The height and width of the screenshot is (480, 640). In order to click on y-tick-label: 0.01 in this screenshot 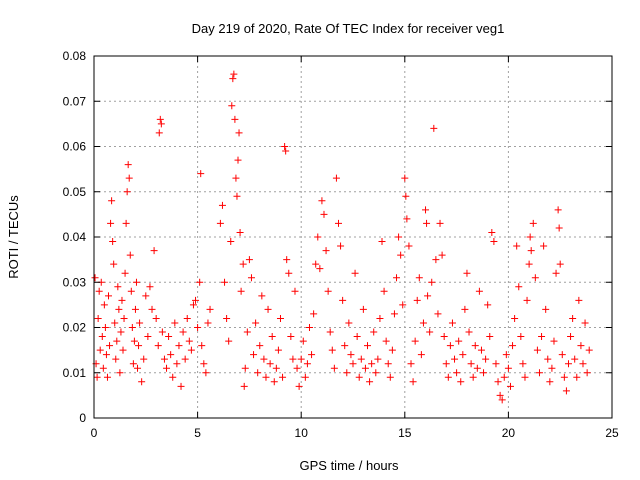, I will do `click(75, 373)`.